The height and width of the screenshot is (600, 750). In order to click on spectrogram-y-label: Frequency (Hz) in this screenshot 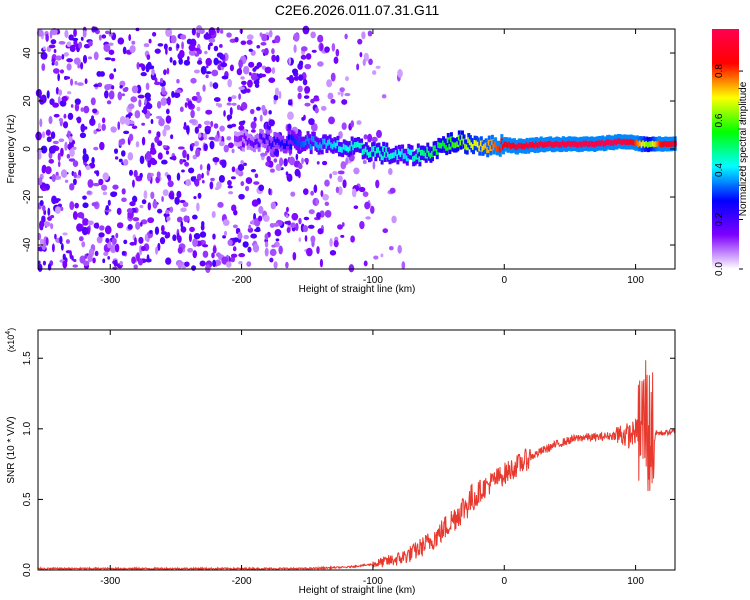, I will do `click(11, 149)`.